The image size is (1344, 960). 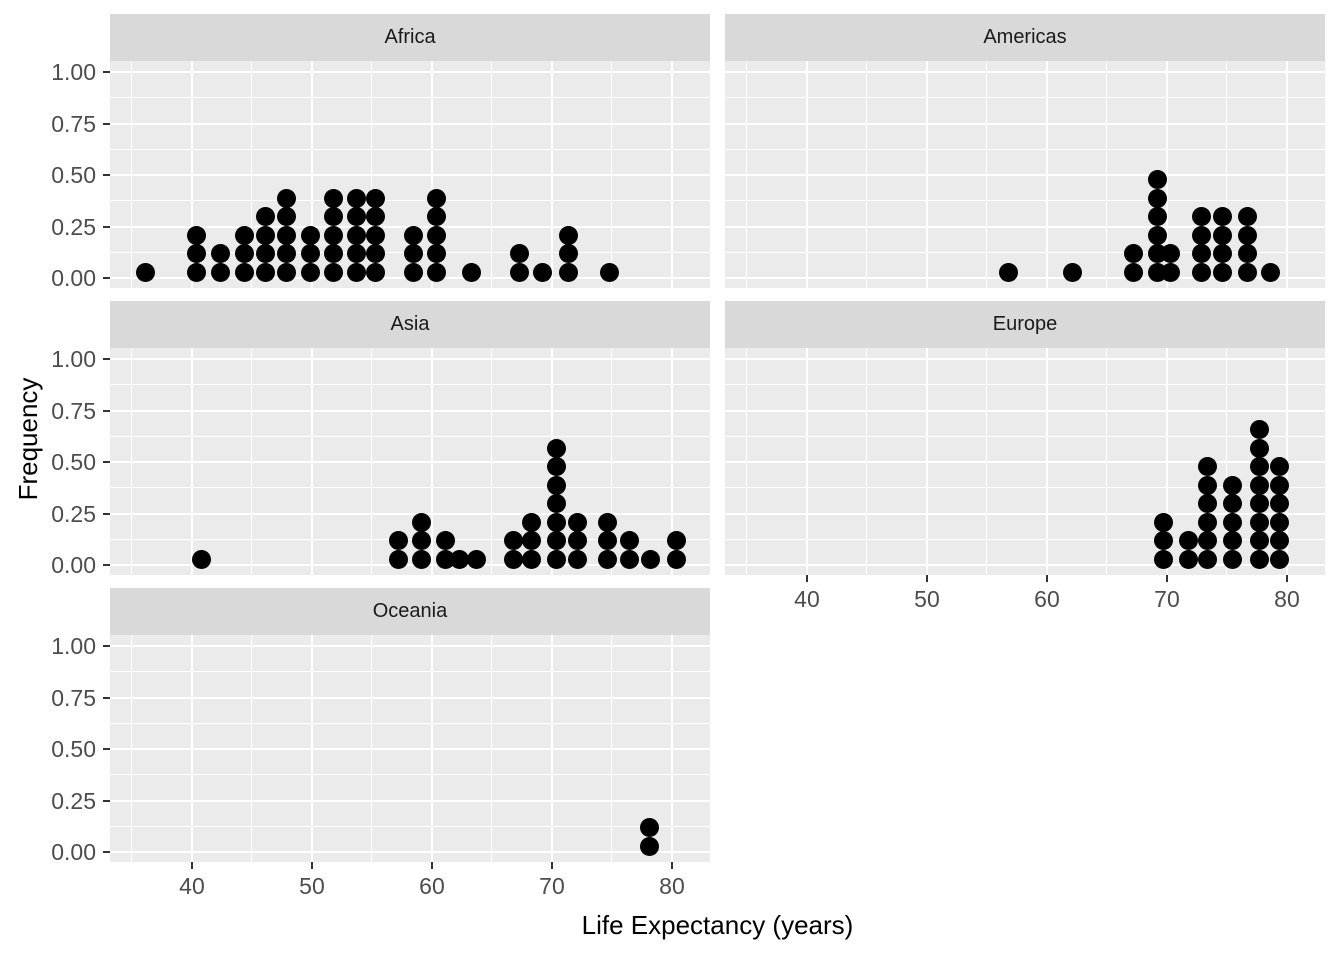 What do you see at coordinates (73, 410) in the screenshot?
I see `y-axis-tick-label: 0.75` at bounding box center [73, 410].